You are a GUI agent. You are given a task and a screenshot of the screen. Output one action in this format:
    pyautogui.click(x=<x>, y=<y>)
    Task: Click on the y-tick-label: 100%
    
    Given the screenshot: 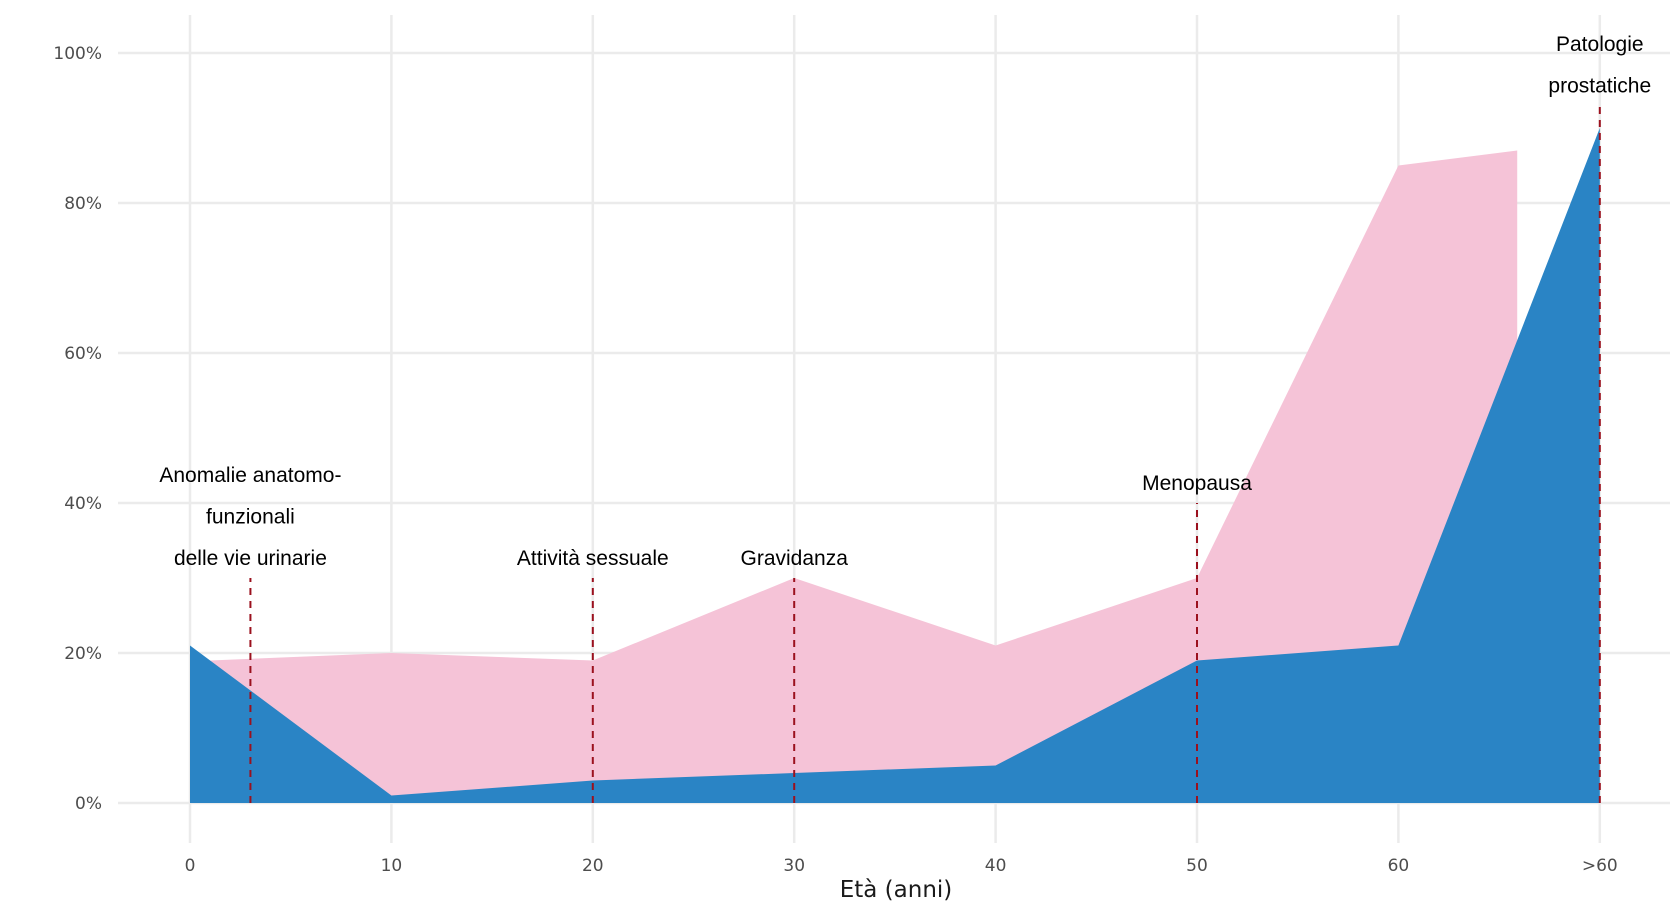 What is the action you would take?
    pyautogui.click(x=77, y=54)
    